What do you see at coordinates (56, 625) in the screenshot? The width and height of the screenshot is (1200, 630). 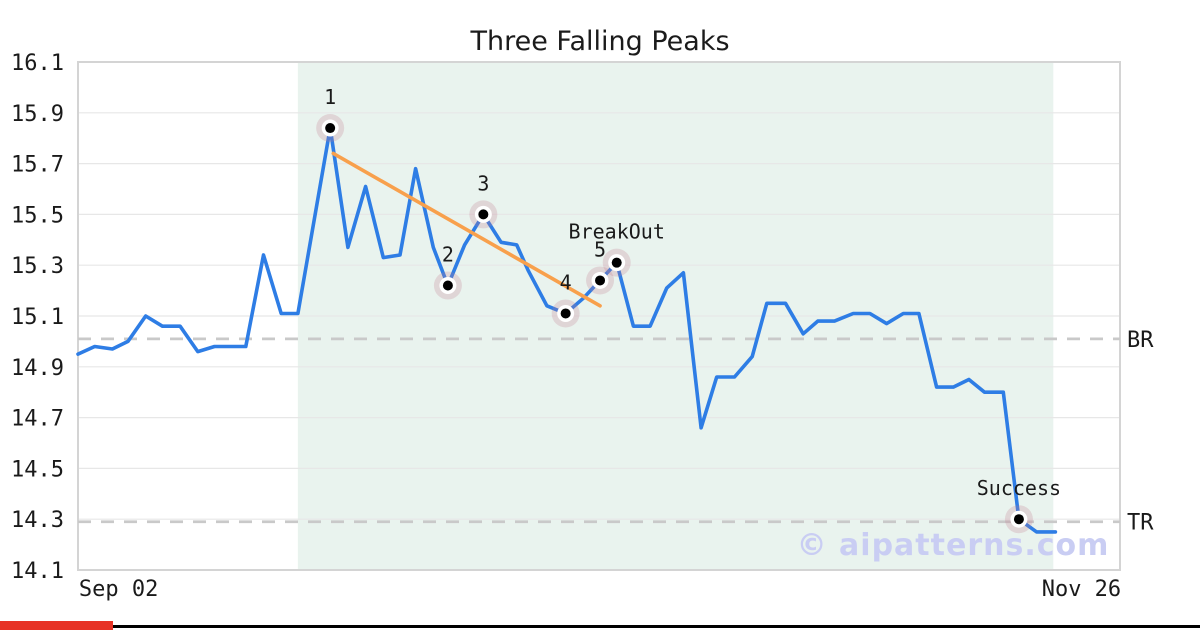 I see `progress-bar` at bounding box center [56, 625].